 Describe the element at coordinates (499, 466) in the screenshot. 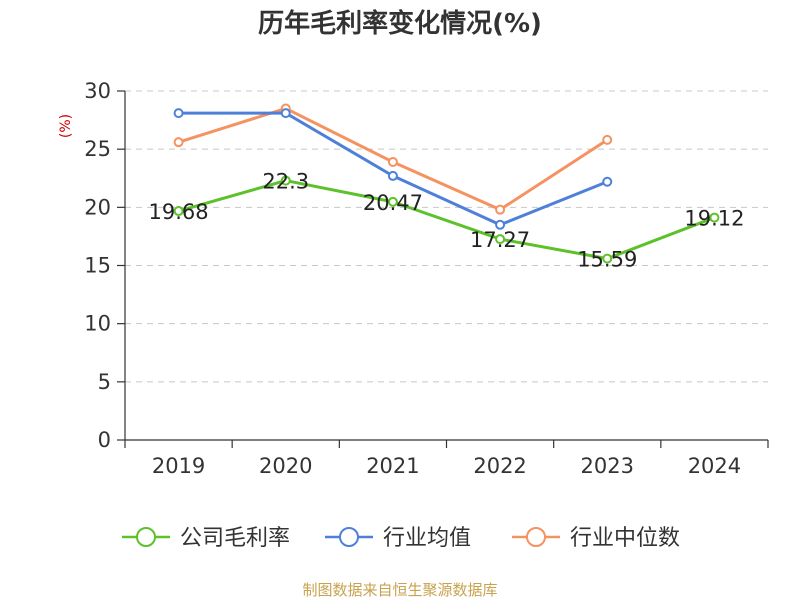

I see `x-tick-label: 2022` at that location.